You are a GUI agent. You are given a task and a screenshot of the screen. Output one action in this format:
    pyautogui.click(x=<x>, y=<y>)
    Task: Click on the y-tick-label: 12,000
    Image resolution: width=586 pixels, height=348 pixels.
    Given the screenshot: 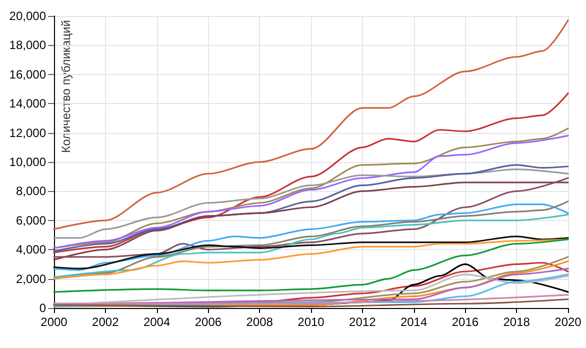 What is the action you would take?
    pyautogui.click(x=27, y=133)
    